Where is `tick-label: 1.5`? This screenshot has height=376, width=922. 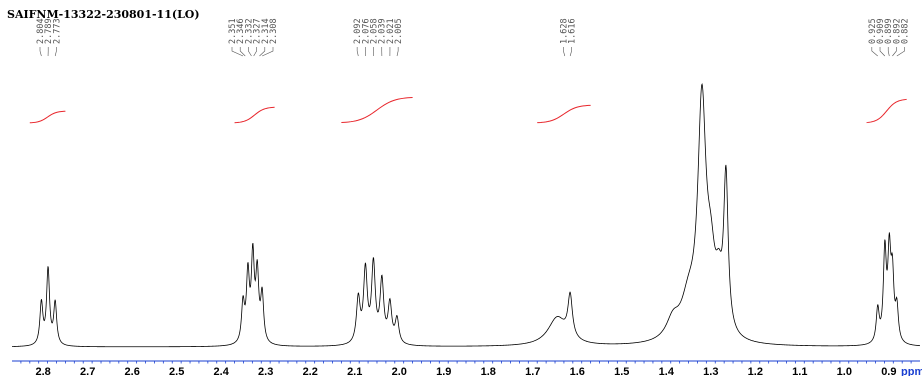 tick-label: 1.5 is located at coordinates (621, 371).